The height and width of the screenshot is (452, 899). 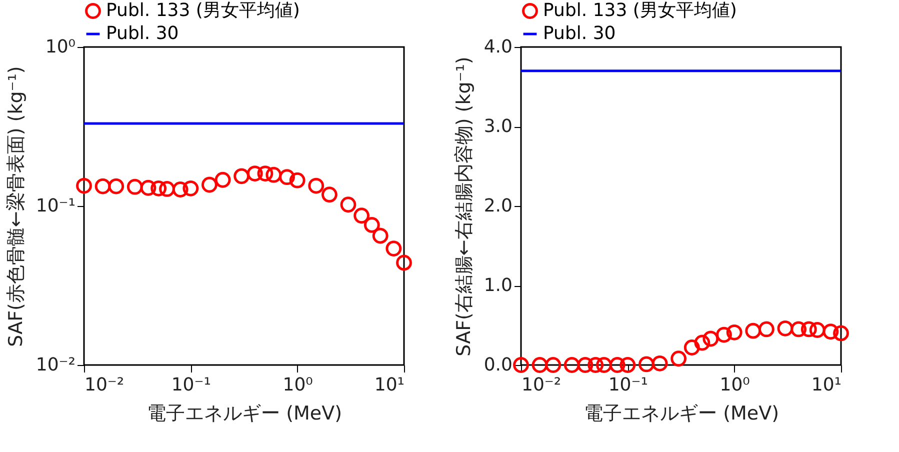 What do you see at coordinates (463, 206) in the screenshot?
I see `y-axis-title: SAF(右結腸←右結腸内容物) (kg⁻¹)` at bounding box center [463, 206].